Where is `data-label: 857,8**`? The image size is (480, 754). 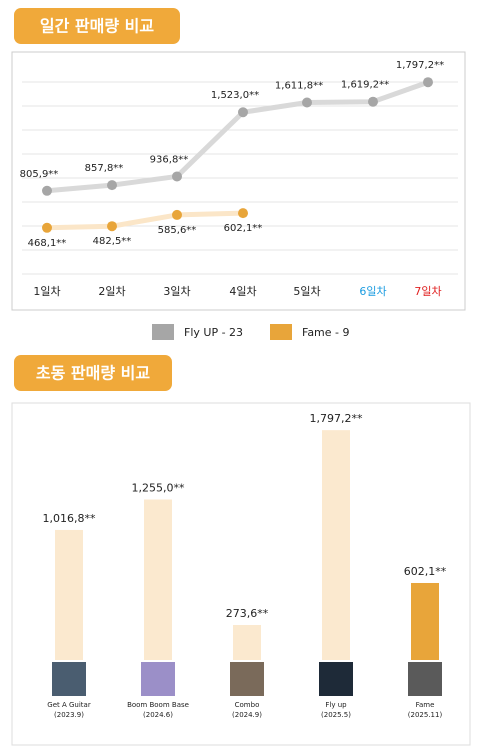
data-label: 857,8** is located at coordinates (104, 168).